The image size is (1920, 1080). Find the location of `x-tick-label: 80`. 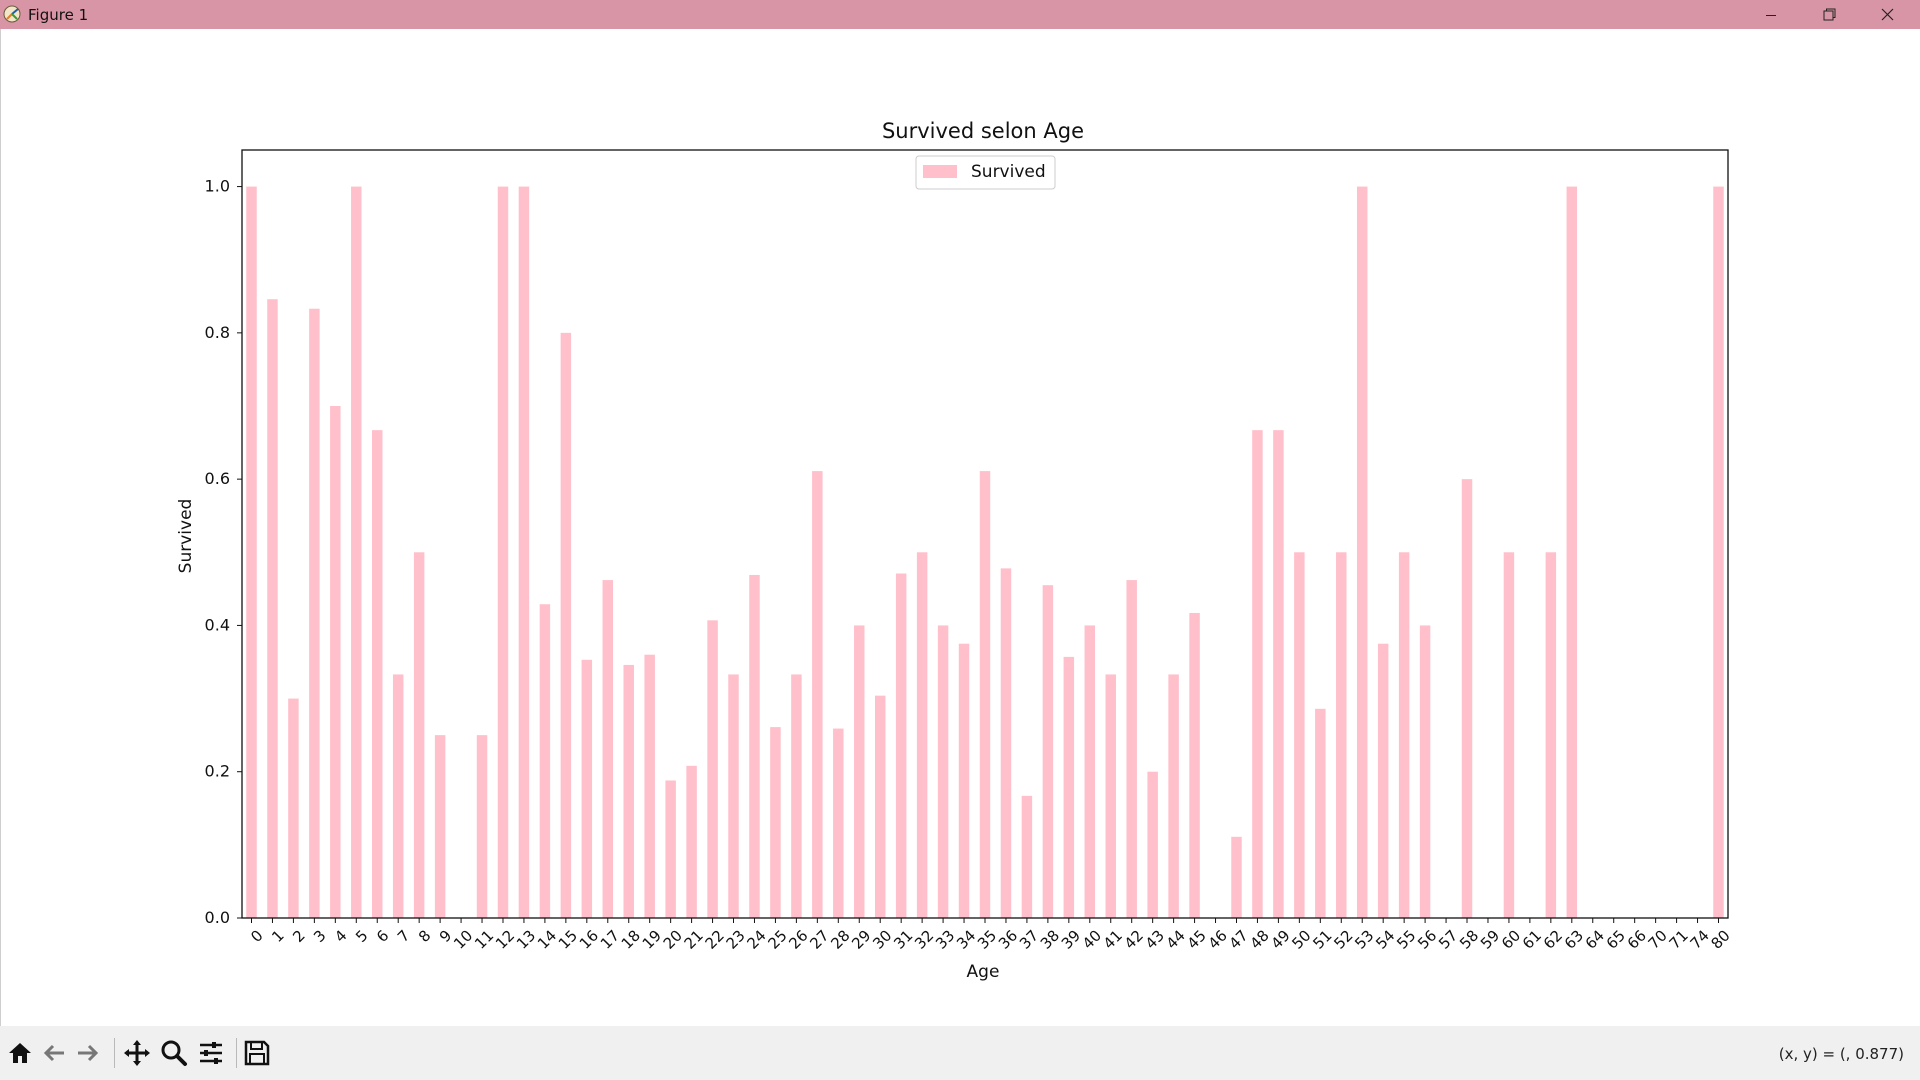

x-tick-label: 80 is located at coordinates (1721, 940).